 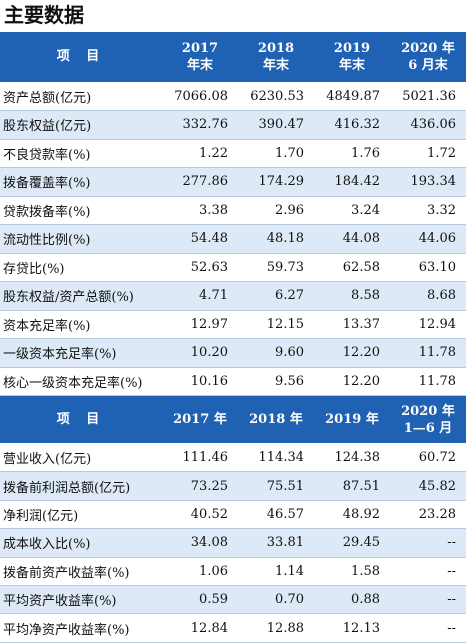 What do you see at coordinates (200, 57) in the screenshot?
I see `header-period-1: 2017 年末` at bounding box center [200, 57].